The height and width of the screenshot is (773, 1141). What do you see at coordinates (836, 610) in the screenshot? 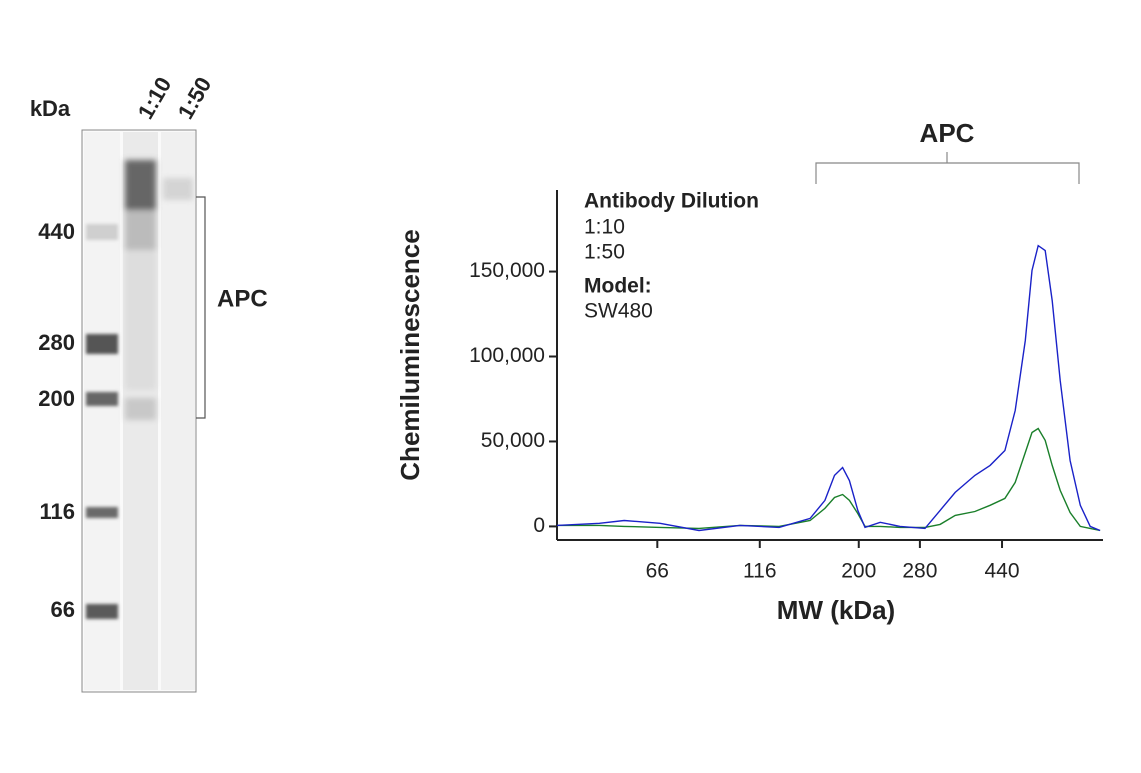
I see `x-axis-title: MW (kDa)` at bounding box center [836, 610].